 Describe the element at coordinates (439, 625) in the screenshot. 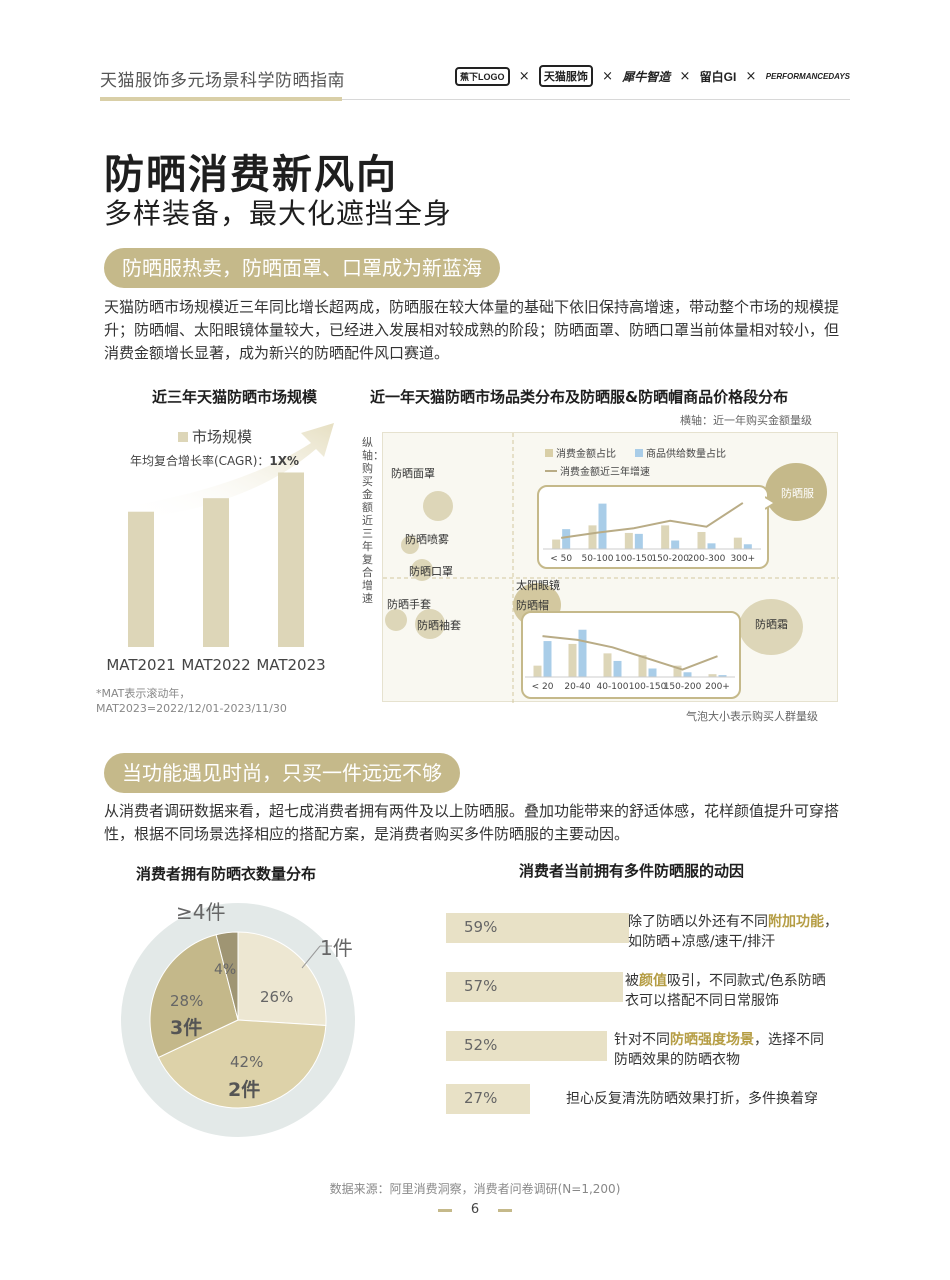

I see `bubble-label-sleeves: 防晒袖套` at that location.